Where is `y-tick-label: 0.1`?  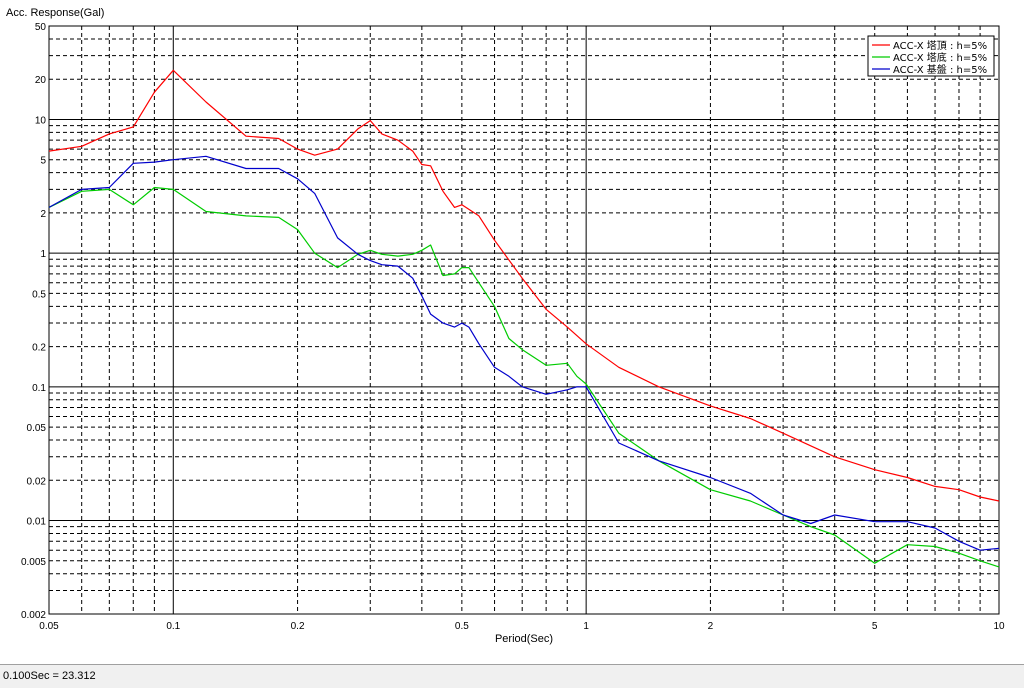
y-tick-label: 0.1 is located at coordinates (39, 388).